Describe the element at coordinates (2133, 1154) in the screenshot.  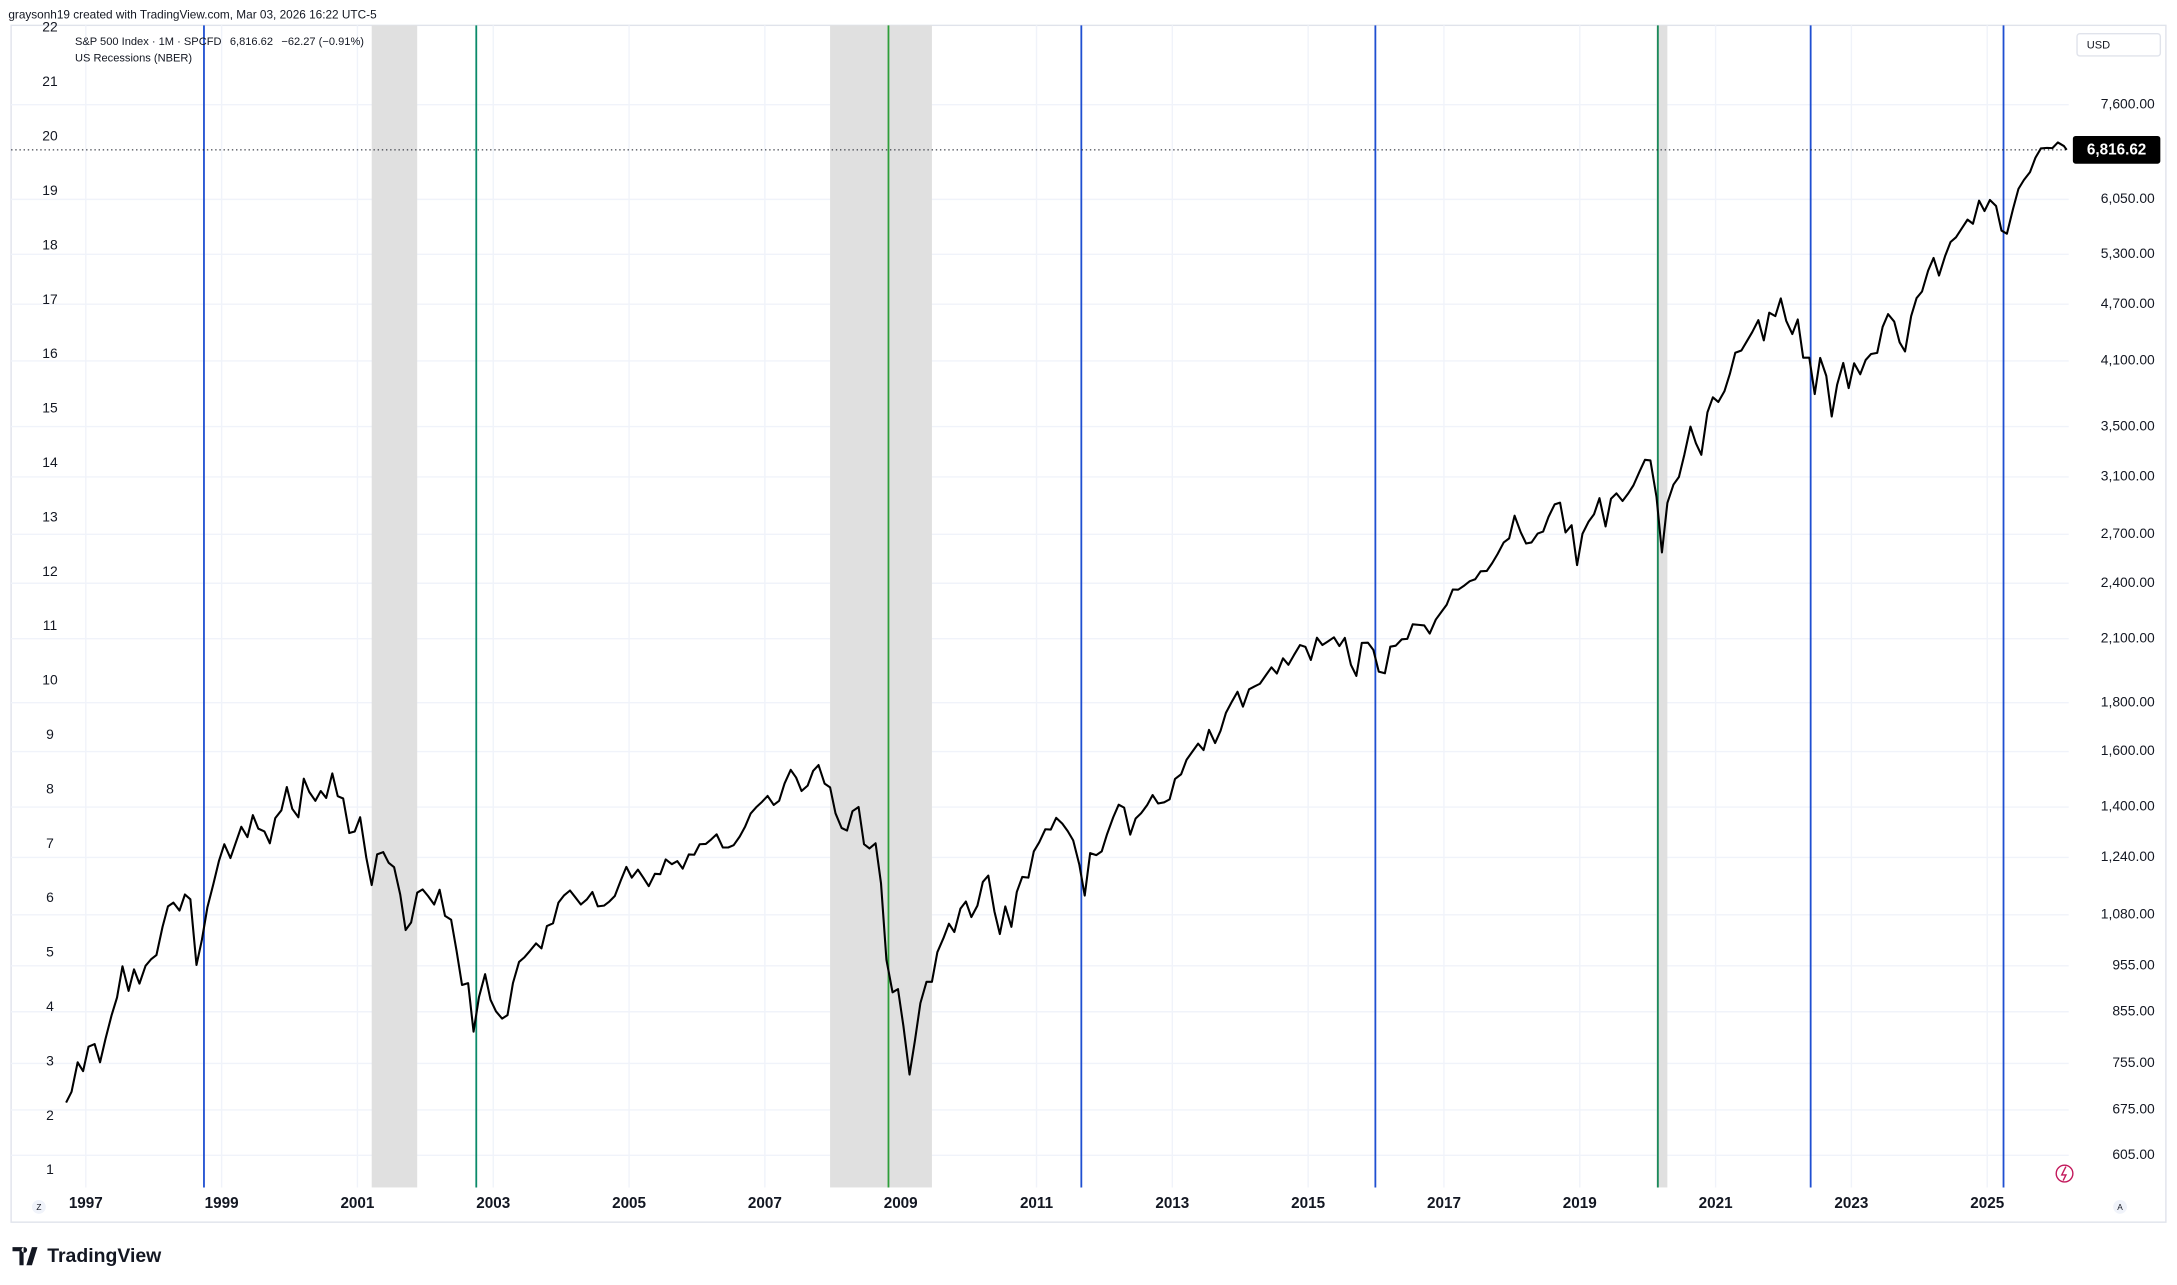
I see `y-tick-label: 605.00` at that location.